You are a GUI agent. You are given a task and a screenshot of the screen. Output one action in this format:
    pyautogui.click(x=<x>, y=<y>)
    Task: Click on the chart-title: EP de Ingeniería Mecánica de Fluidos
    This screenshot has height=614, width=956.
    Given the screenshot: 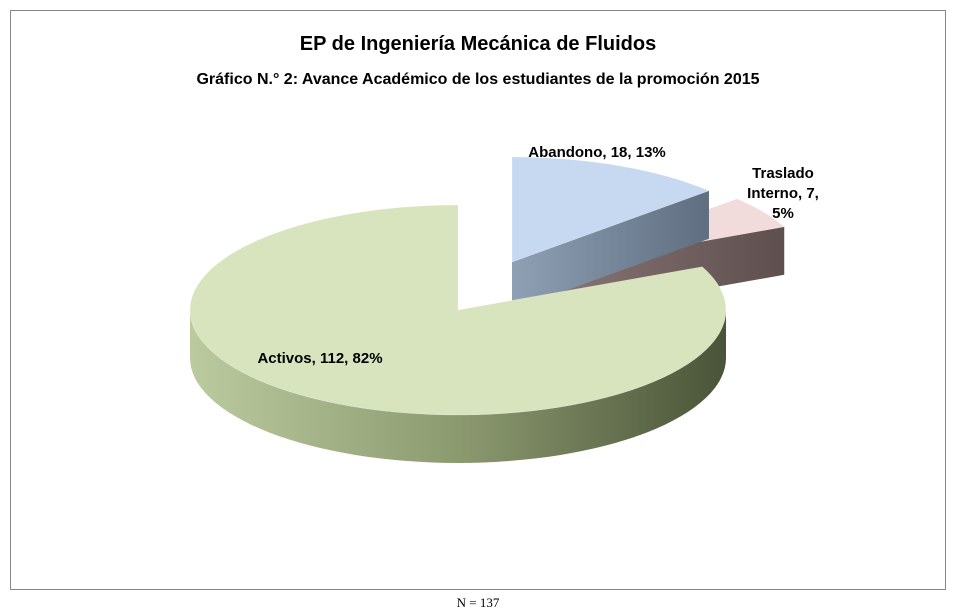 What is the action you would take?
    pyautogui.click(x=478, y=44)
    